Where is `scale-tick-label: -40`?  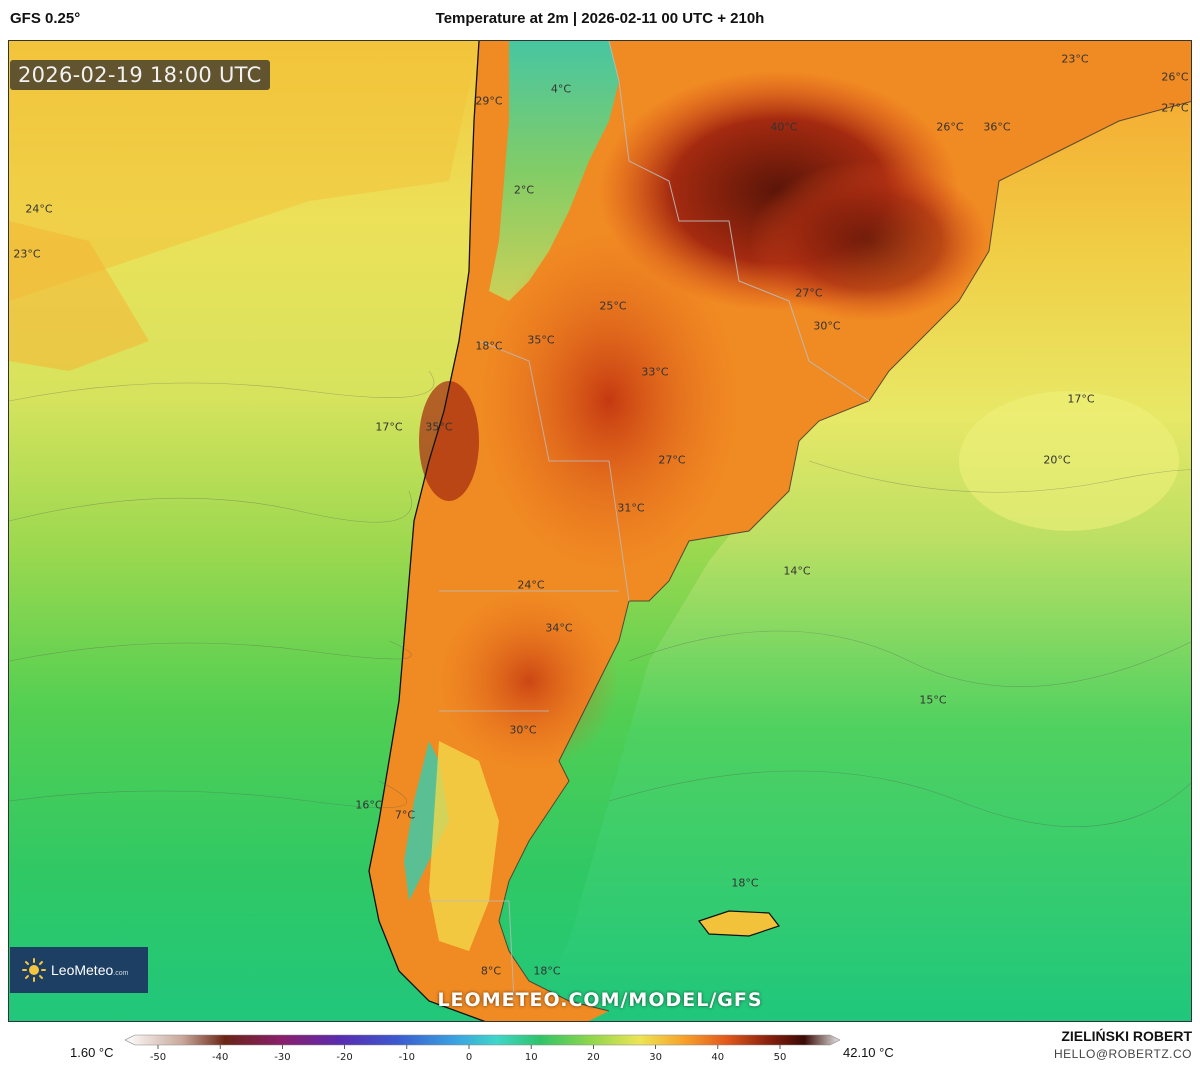 scale-tick-label: -40 is located at coordinates (220, 1057).